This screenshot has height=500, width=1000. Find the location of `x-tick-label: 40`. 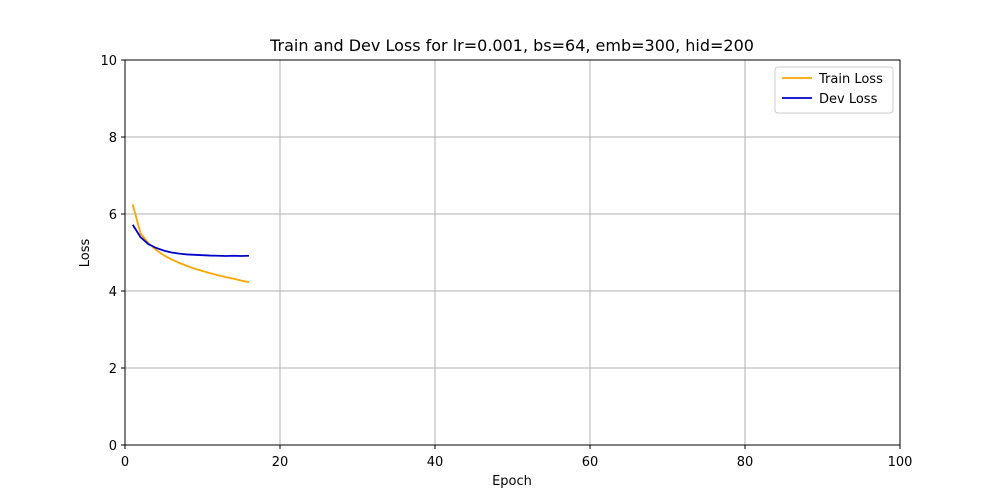

x-tick-label: 40 is located at coordinates (435, 462).